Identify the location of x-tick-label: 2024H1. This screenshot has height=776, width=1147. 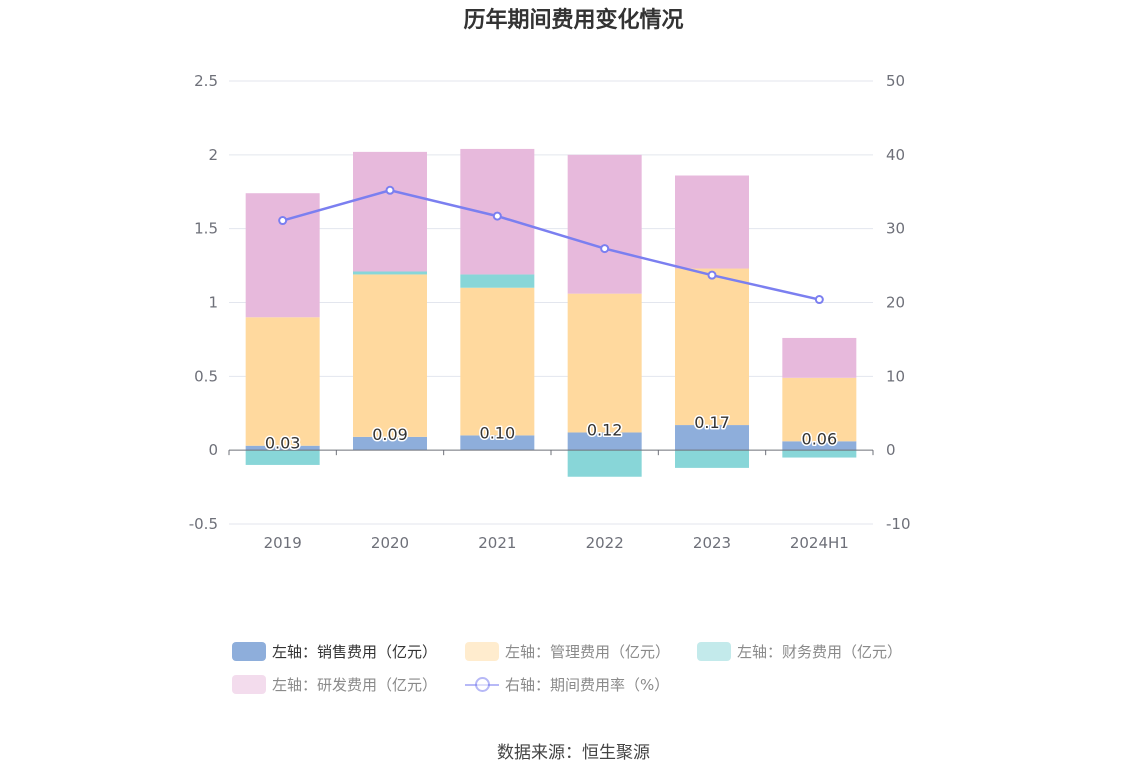
(819, 543).